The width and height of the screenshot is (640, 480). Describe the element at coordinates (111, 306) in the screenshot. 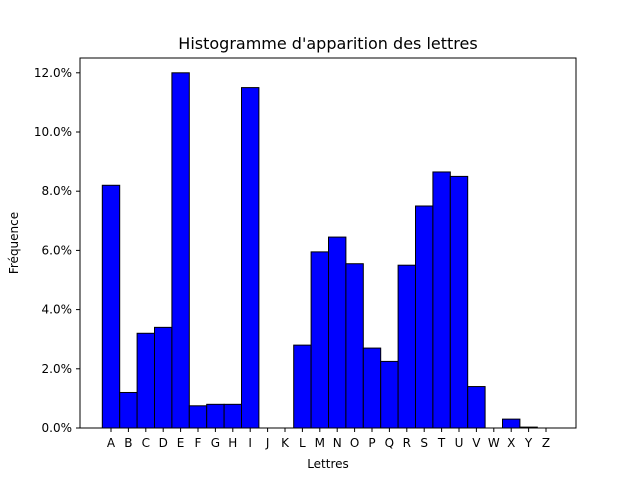

I see `bar-A` at that location.